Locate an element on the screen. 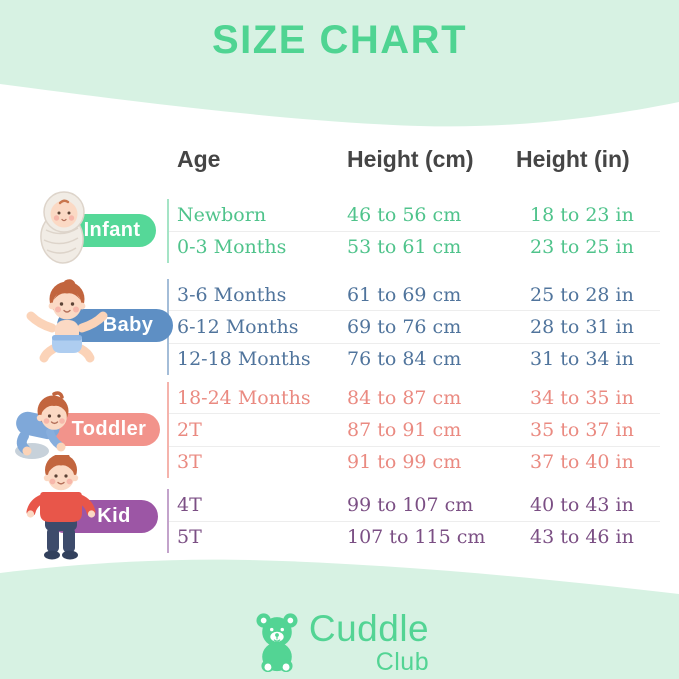  height-cm-cell: 107 to 115 cm is located at coordinates (416, 537).